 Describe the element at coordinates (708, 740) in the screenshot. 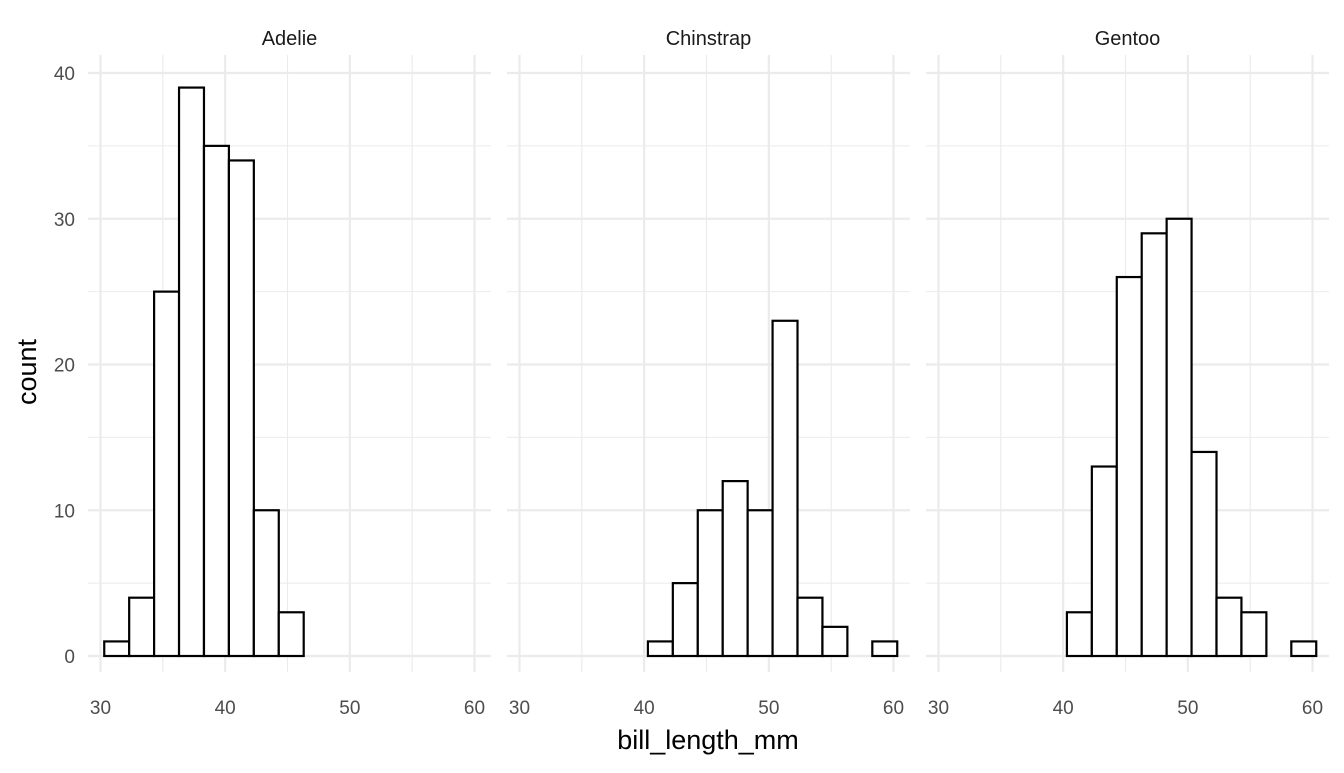

I see `x-axis-title: bill_length_mm` at that location.